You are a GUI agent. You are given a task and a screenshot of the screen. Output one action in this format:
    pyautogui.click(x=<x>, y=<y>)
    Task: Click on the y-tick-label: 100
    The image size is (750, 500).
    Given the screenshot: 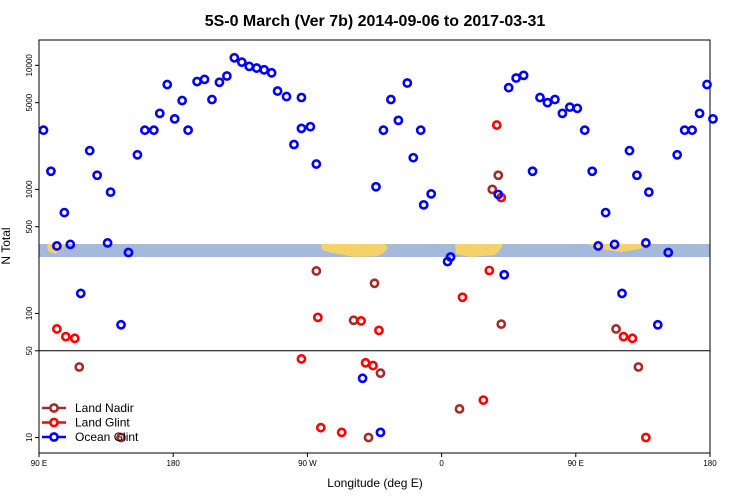 What is the action you would take?
    pyautogui.click(x=29, y=313)
    